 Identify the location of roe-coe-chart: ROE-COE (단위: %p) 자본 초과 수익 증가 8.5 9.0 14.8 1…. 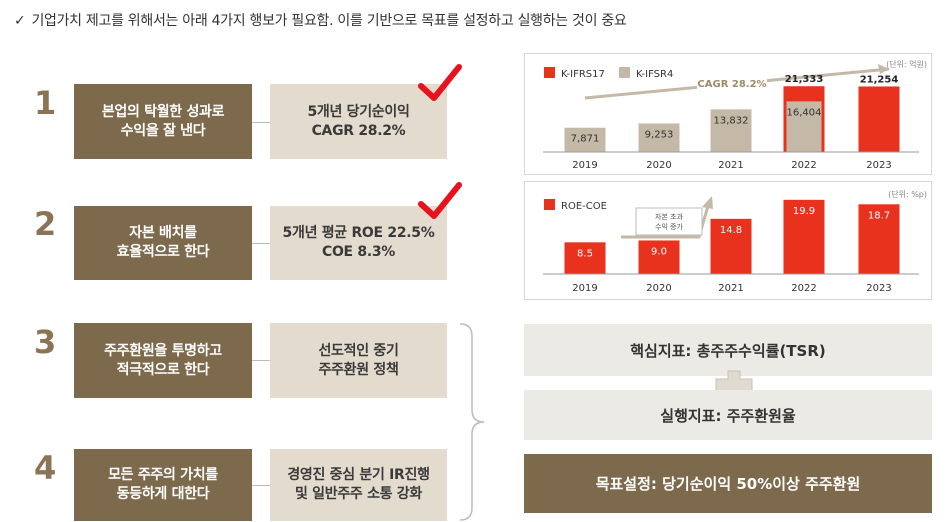
(728, 240).